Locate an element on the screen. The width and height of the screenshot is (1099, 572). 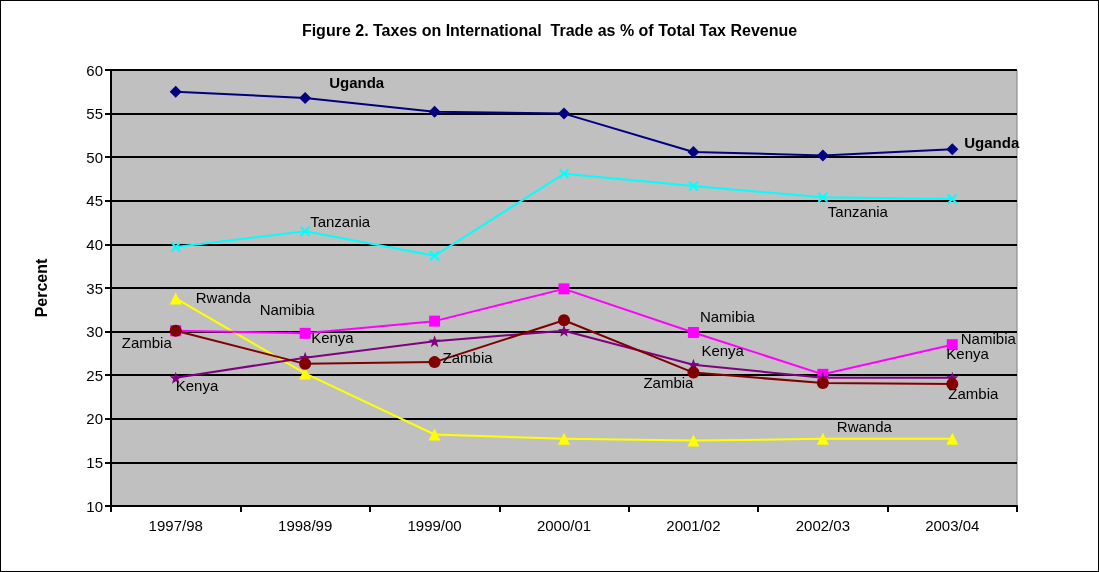
chart-title: Figure 2. Taxes on International Trade as % of Total Tax Revenue is located at coordinates (549, 30).